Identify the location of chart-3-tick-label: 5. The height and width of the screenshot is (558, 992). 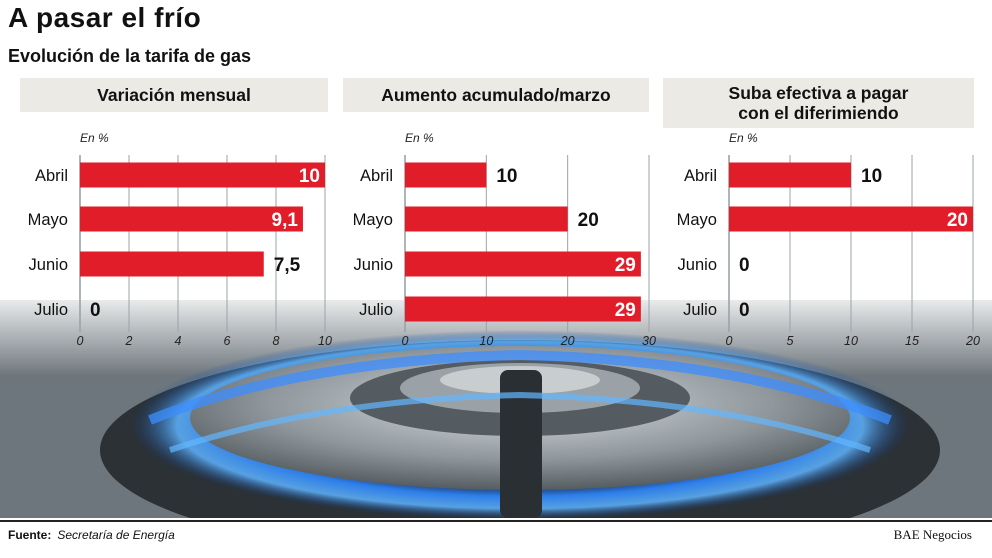
(790, 341).